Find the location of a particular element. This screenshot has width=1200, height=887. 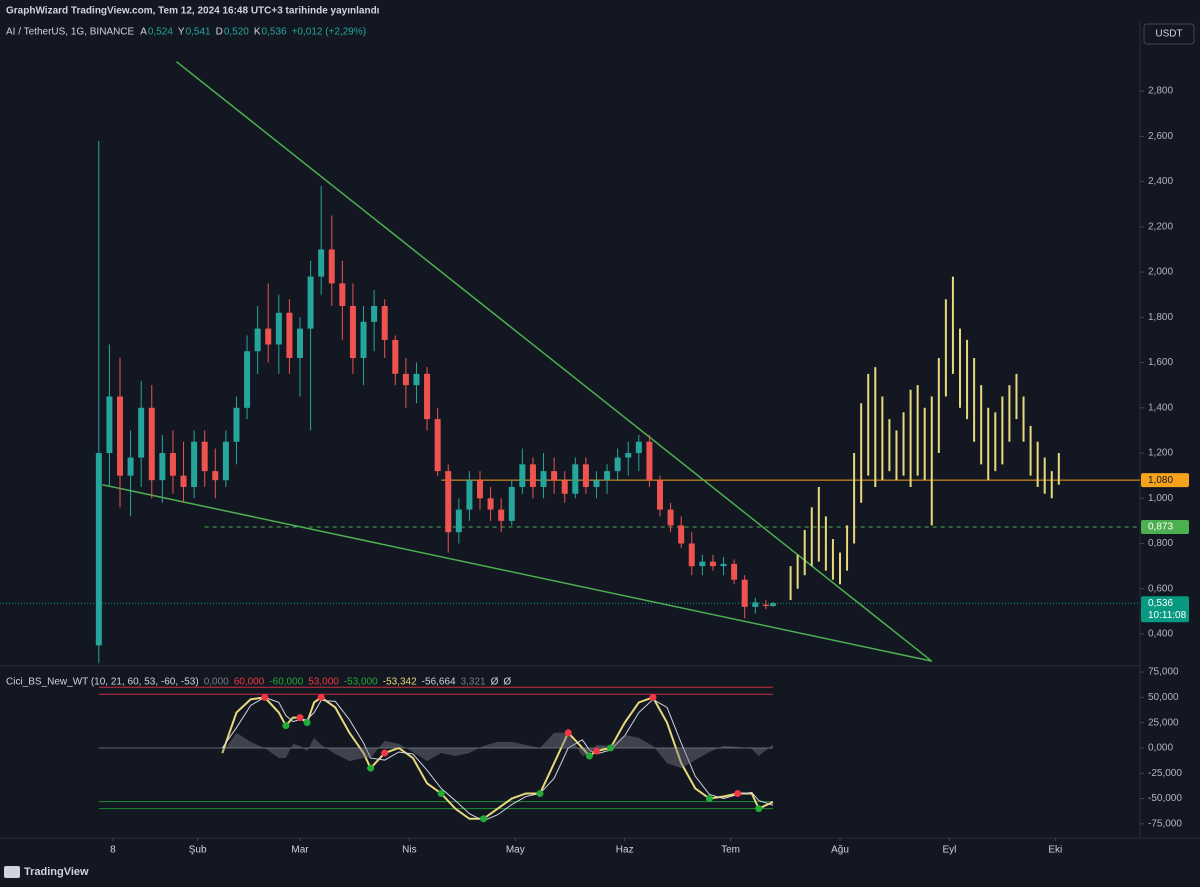

price-tick-label: 2,600 is located at coordinates (1160, 136).